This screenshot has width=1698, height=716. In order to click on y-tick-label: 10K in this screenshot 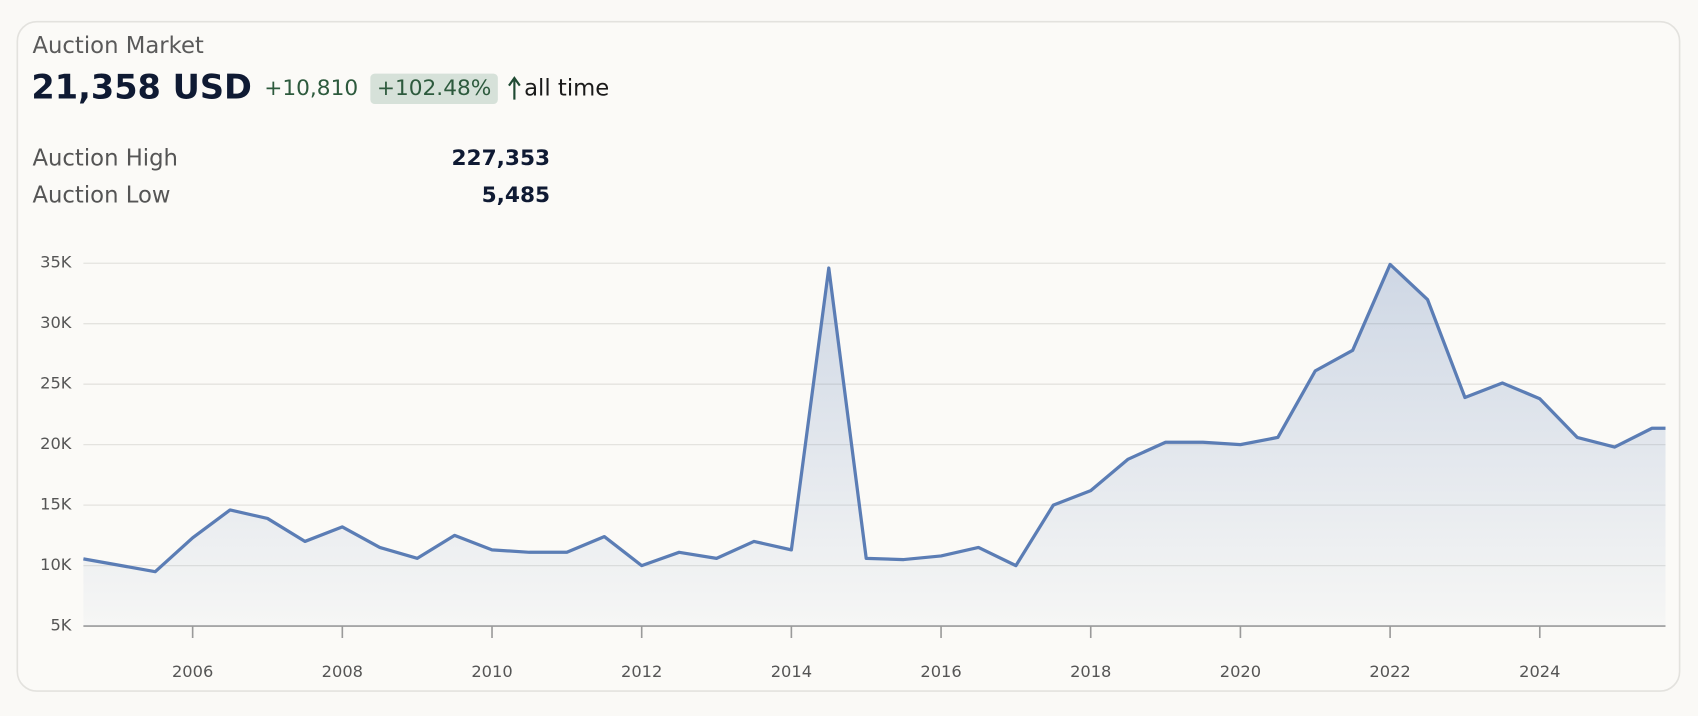, I will do `click(56, 564)`.